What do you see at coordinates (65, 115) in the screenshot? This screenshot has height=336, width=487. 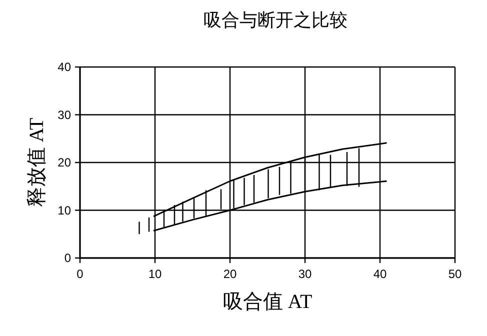 I see `y-tick-label: 30` at bounding box center [65, 115].